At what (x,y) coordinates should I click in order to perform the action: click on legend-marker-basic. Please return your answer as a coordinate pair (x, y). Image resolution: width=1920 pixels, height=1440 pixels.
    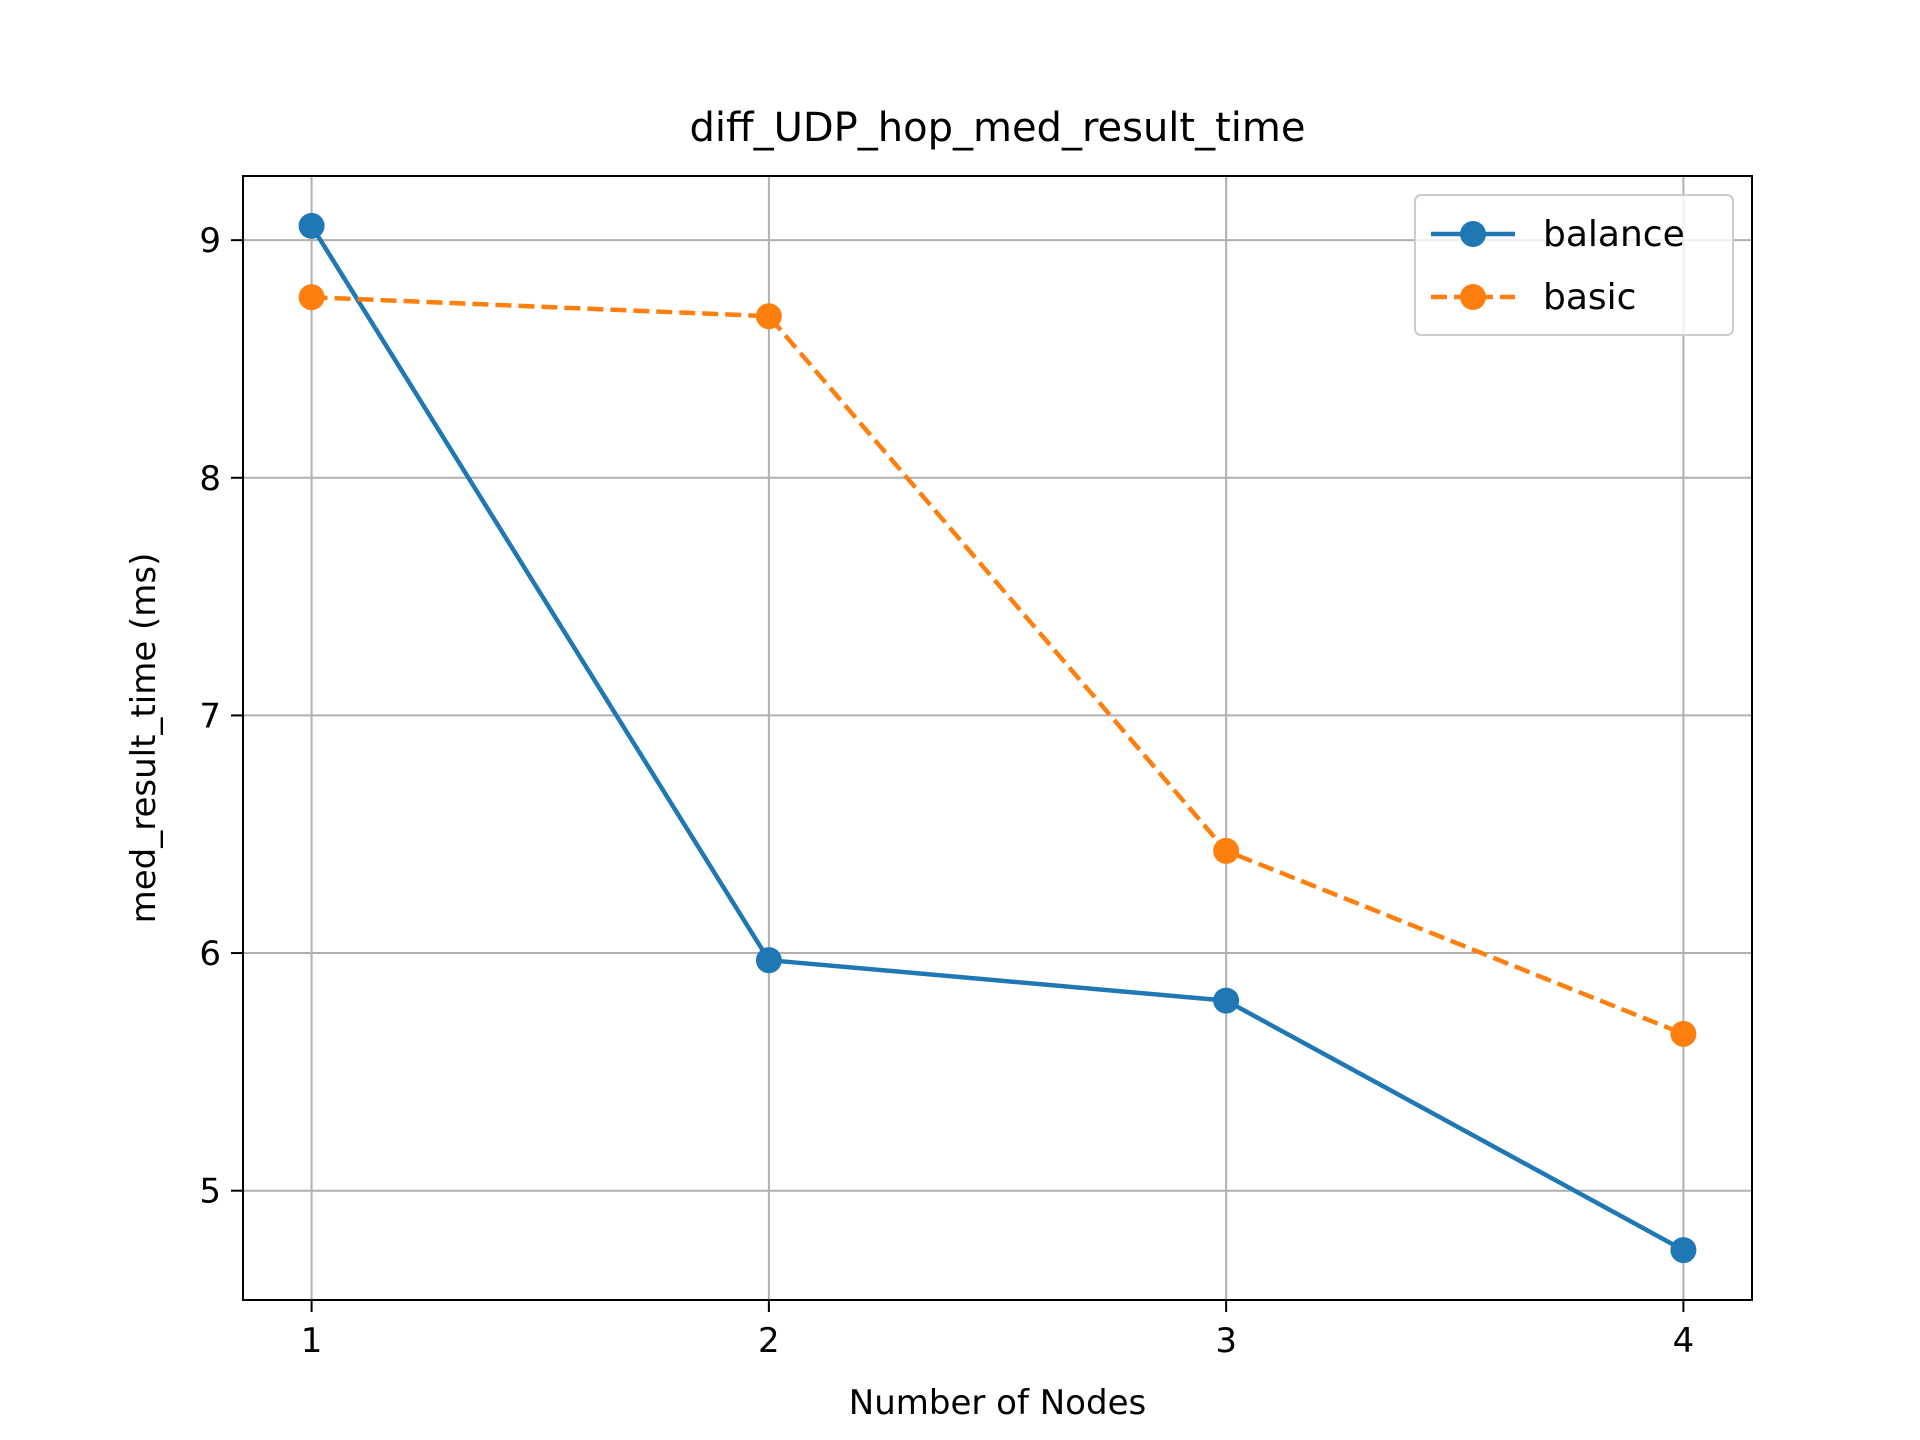
    Looking at the image, I should click on (1473, 297).